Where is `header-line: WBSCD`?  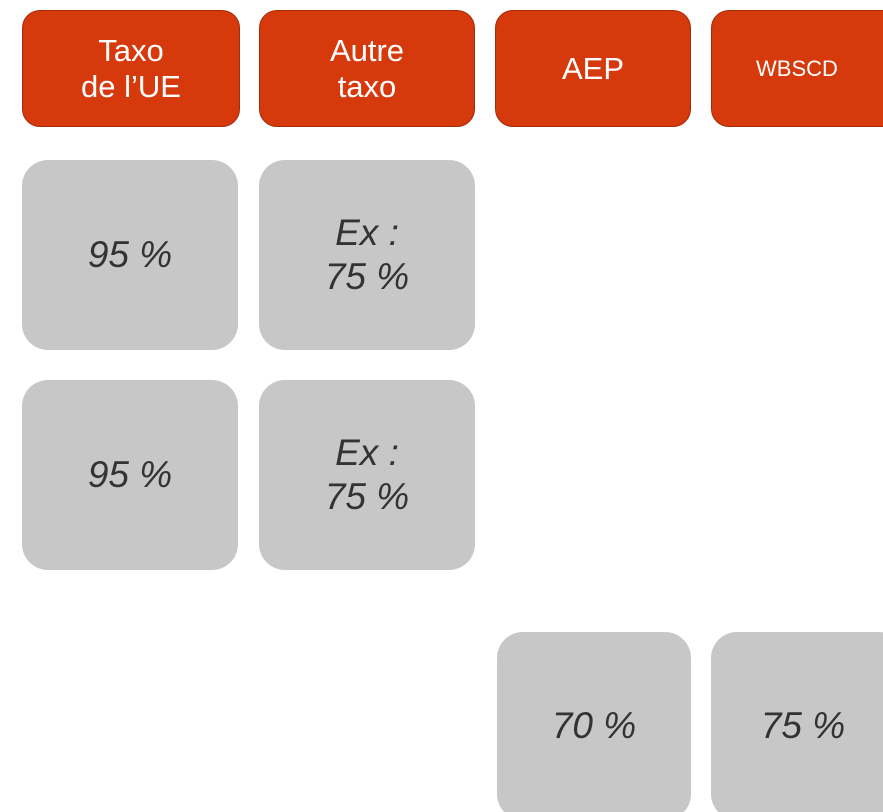
header-line: WBSCD is located at coordinates (797, 68).